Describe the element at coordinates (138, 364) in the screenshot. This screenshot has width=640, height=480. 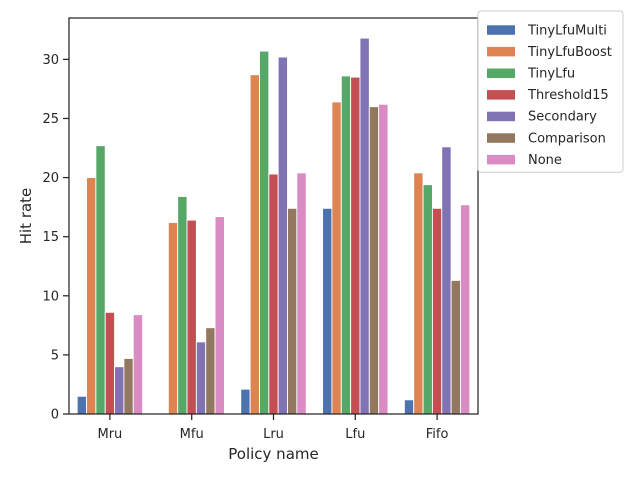
I see `bar-none-mru` at that location.